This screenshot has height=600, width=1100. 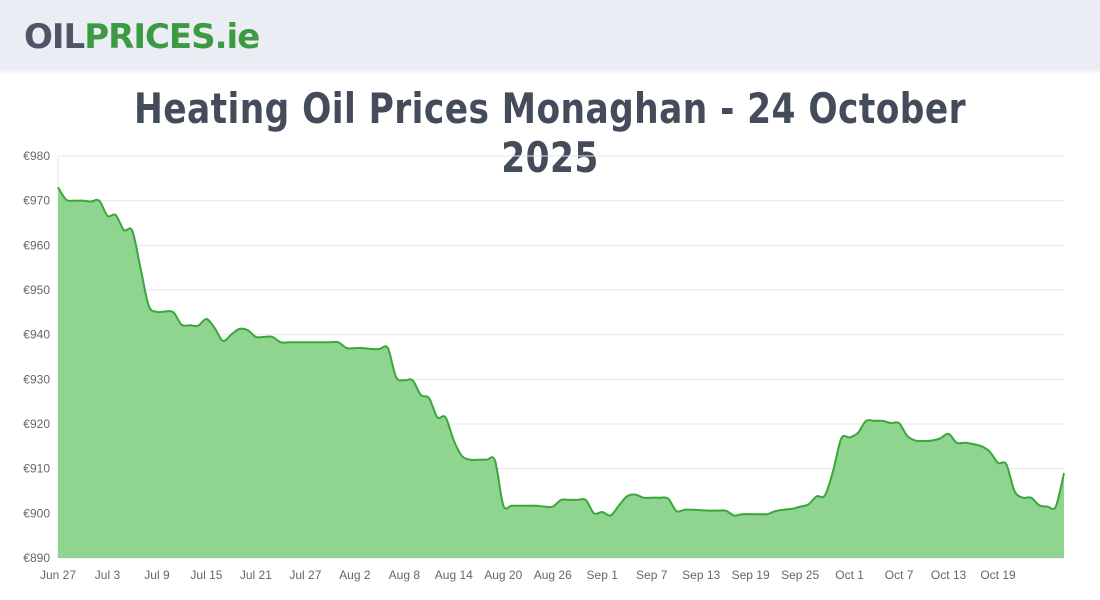 I want to click on y-tick-label: €930, so click(x=36, y=379).